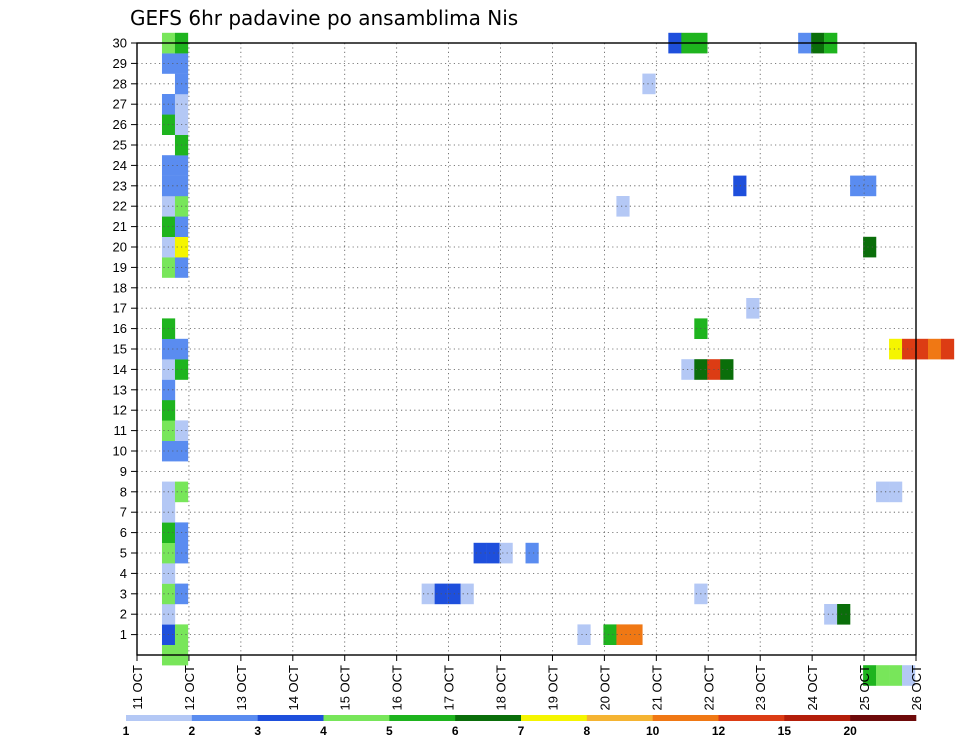 Image resolution: width=960 pixels, height=742 pixels. Describe the element at coordinates (121, 430) in the screenshot. I see `y-tick-label: 11` at that location.